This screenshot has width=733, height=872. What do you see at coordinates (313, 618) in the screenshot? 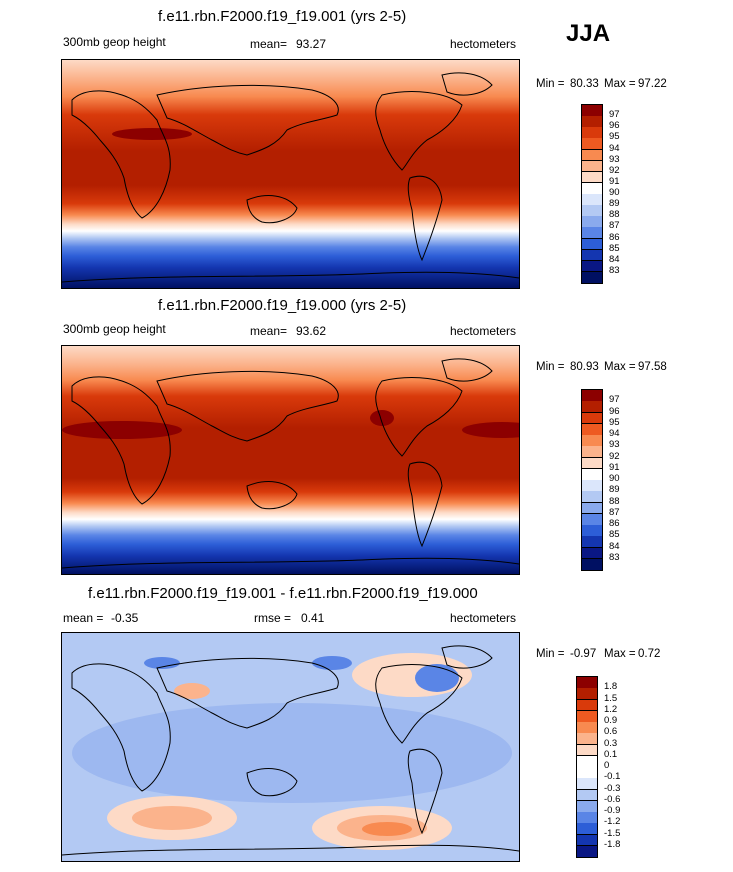
I see `panel3-rmse-value: 0.41` at bounding box center [313, 618].